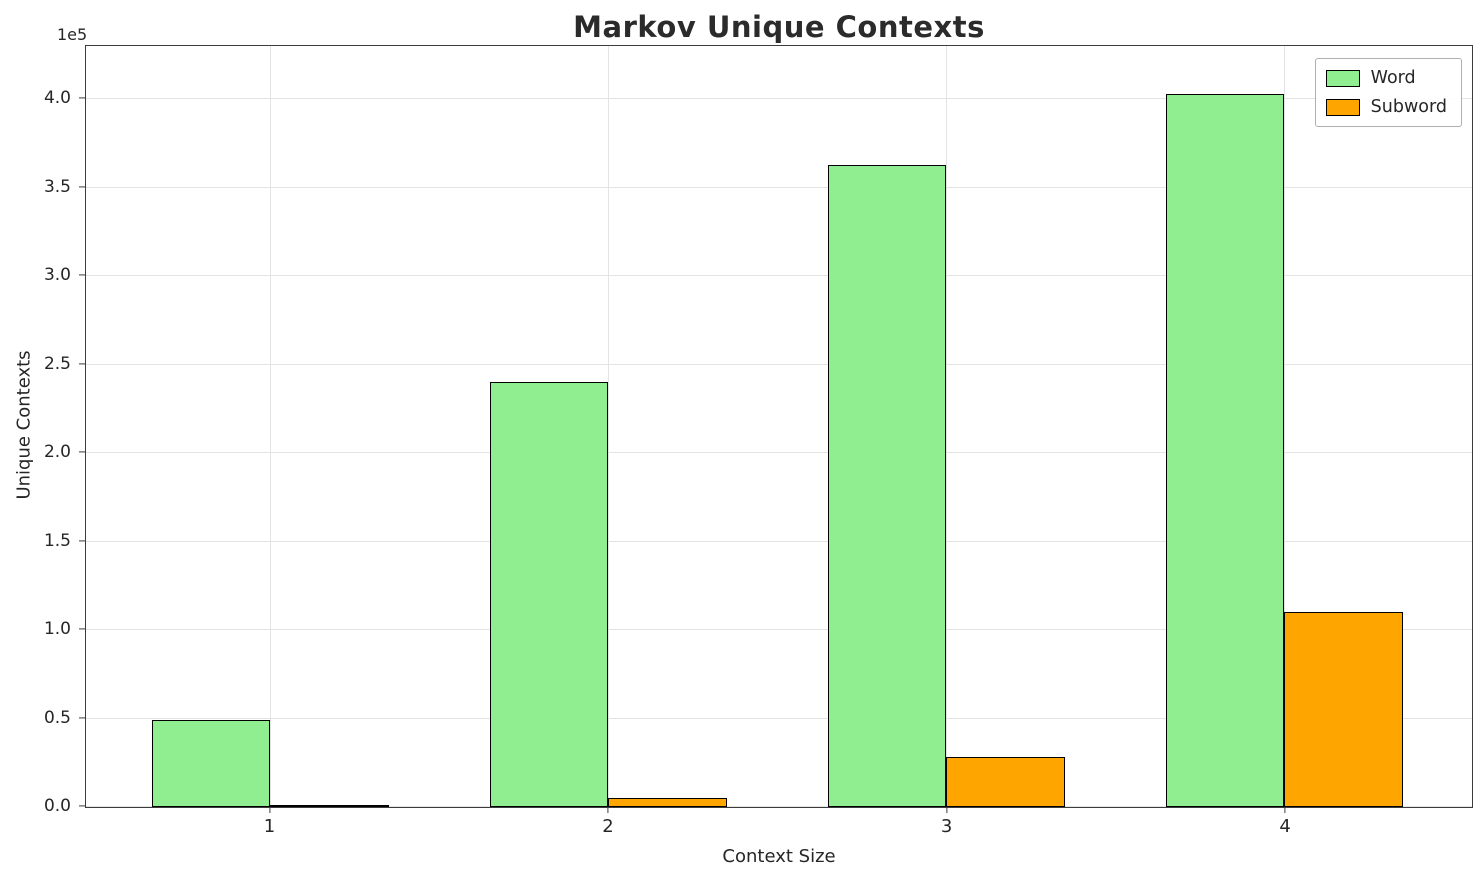  What do you see at coordinates (946, 826) in the screenshot?
I see `x-tick-label: 3` at bounding box center [946, 826].